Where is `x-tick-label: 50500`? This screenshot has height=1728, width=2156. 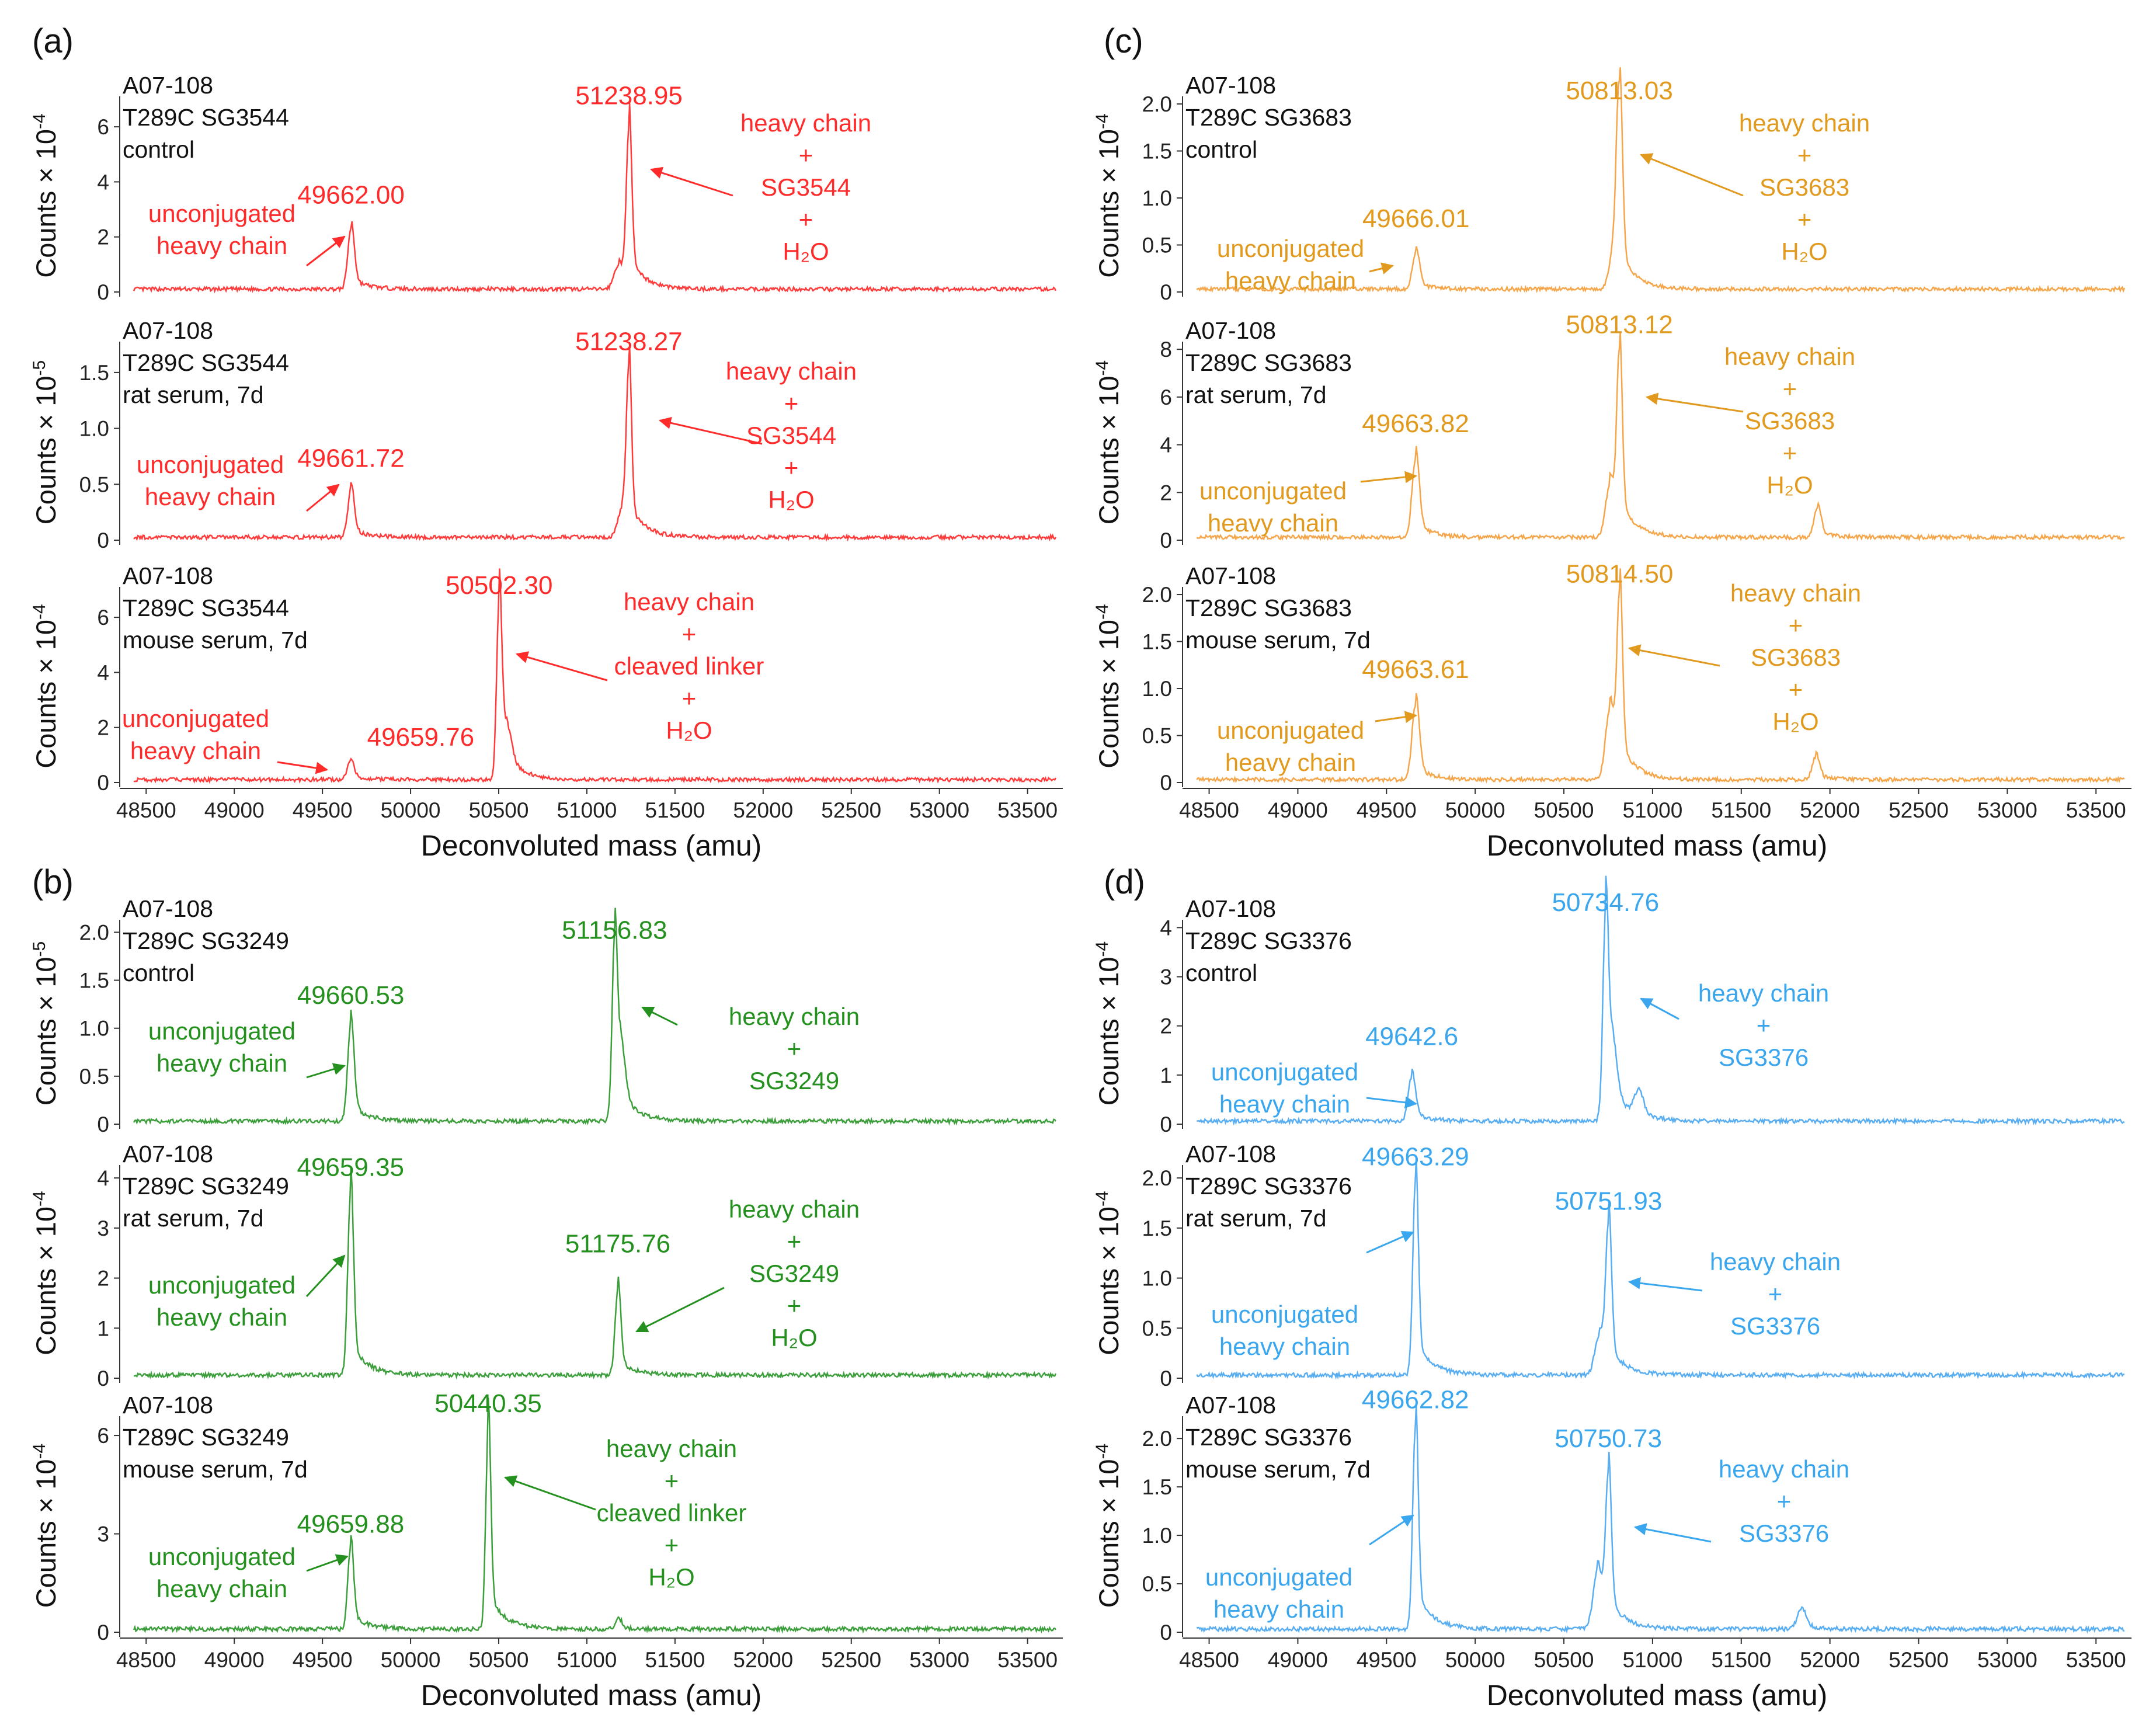 x-tick-label: 50500 is located at coordinates (1564, 1660).